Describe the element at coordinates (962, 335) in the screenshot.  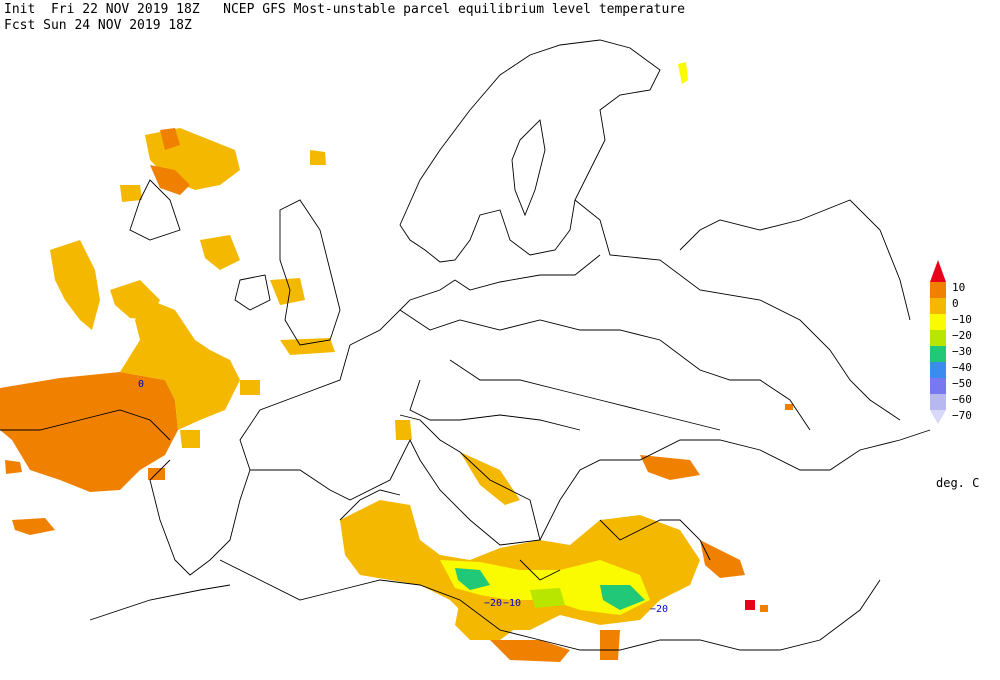
I see `legend-label: −20` at that location.